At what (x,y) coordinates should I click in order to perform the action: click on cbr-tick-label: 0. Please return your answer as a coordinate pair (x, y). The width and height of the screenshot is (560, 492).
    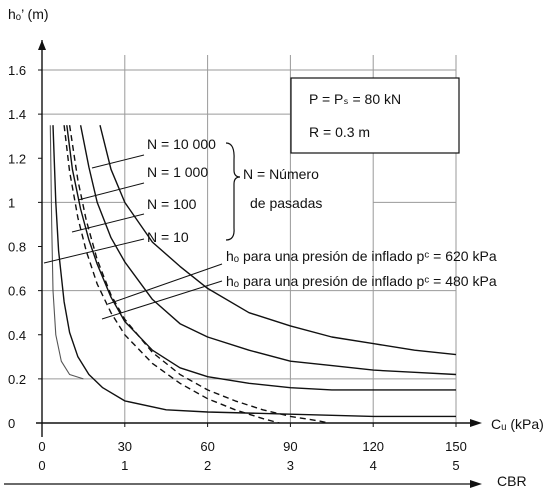
    Looking at the image, I should click on (41, 465).